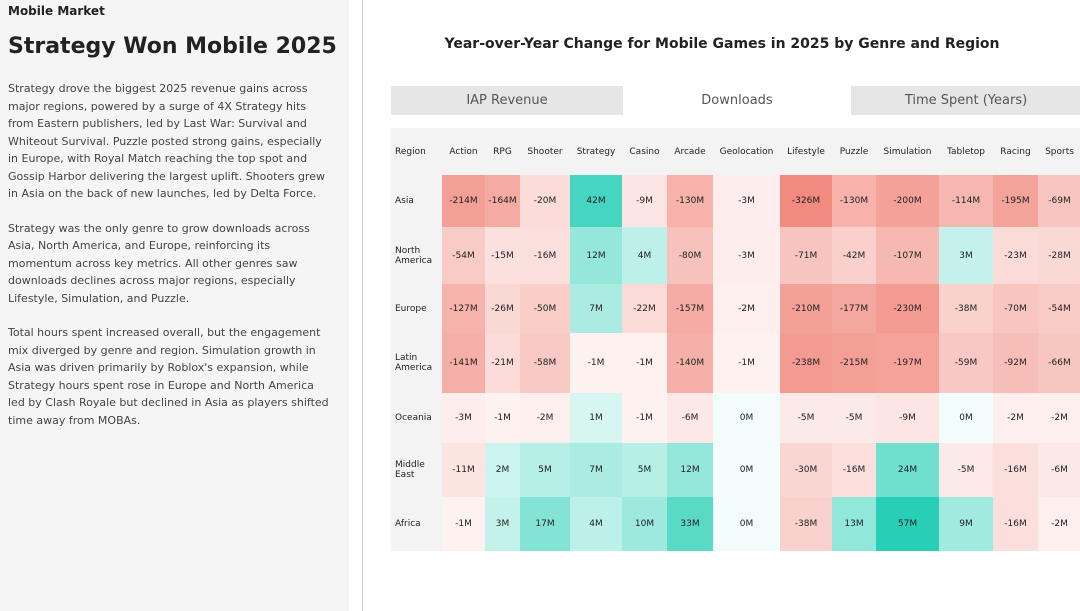 The image size is (1080, 611). What do you see at coordinates (502, 201) in the screenshot?
I see `heat-cell: -164M` at bounding box center [502, 201].